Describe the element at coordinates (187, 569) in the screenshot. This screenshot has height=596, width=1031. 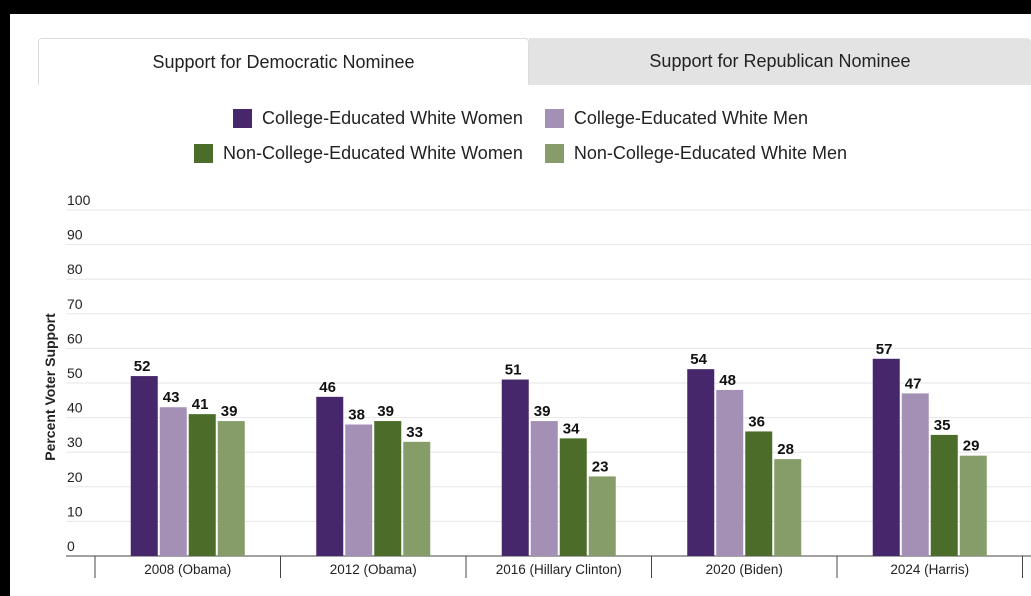
I see `x-tick-label: 2008 (Obama)` at that location.